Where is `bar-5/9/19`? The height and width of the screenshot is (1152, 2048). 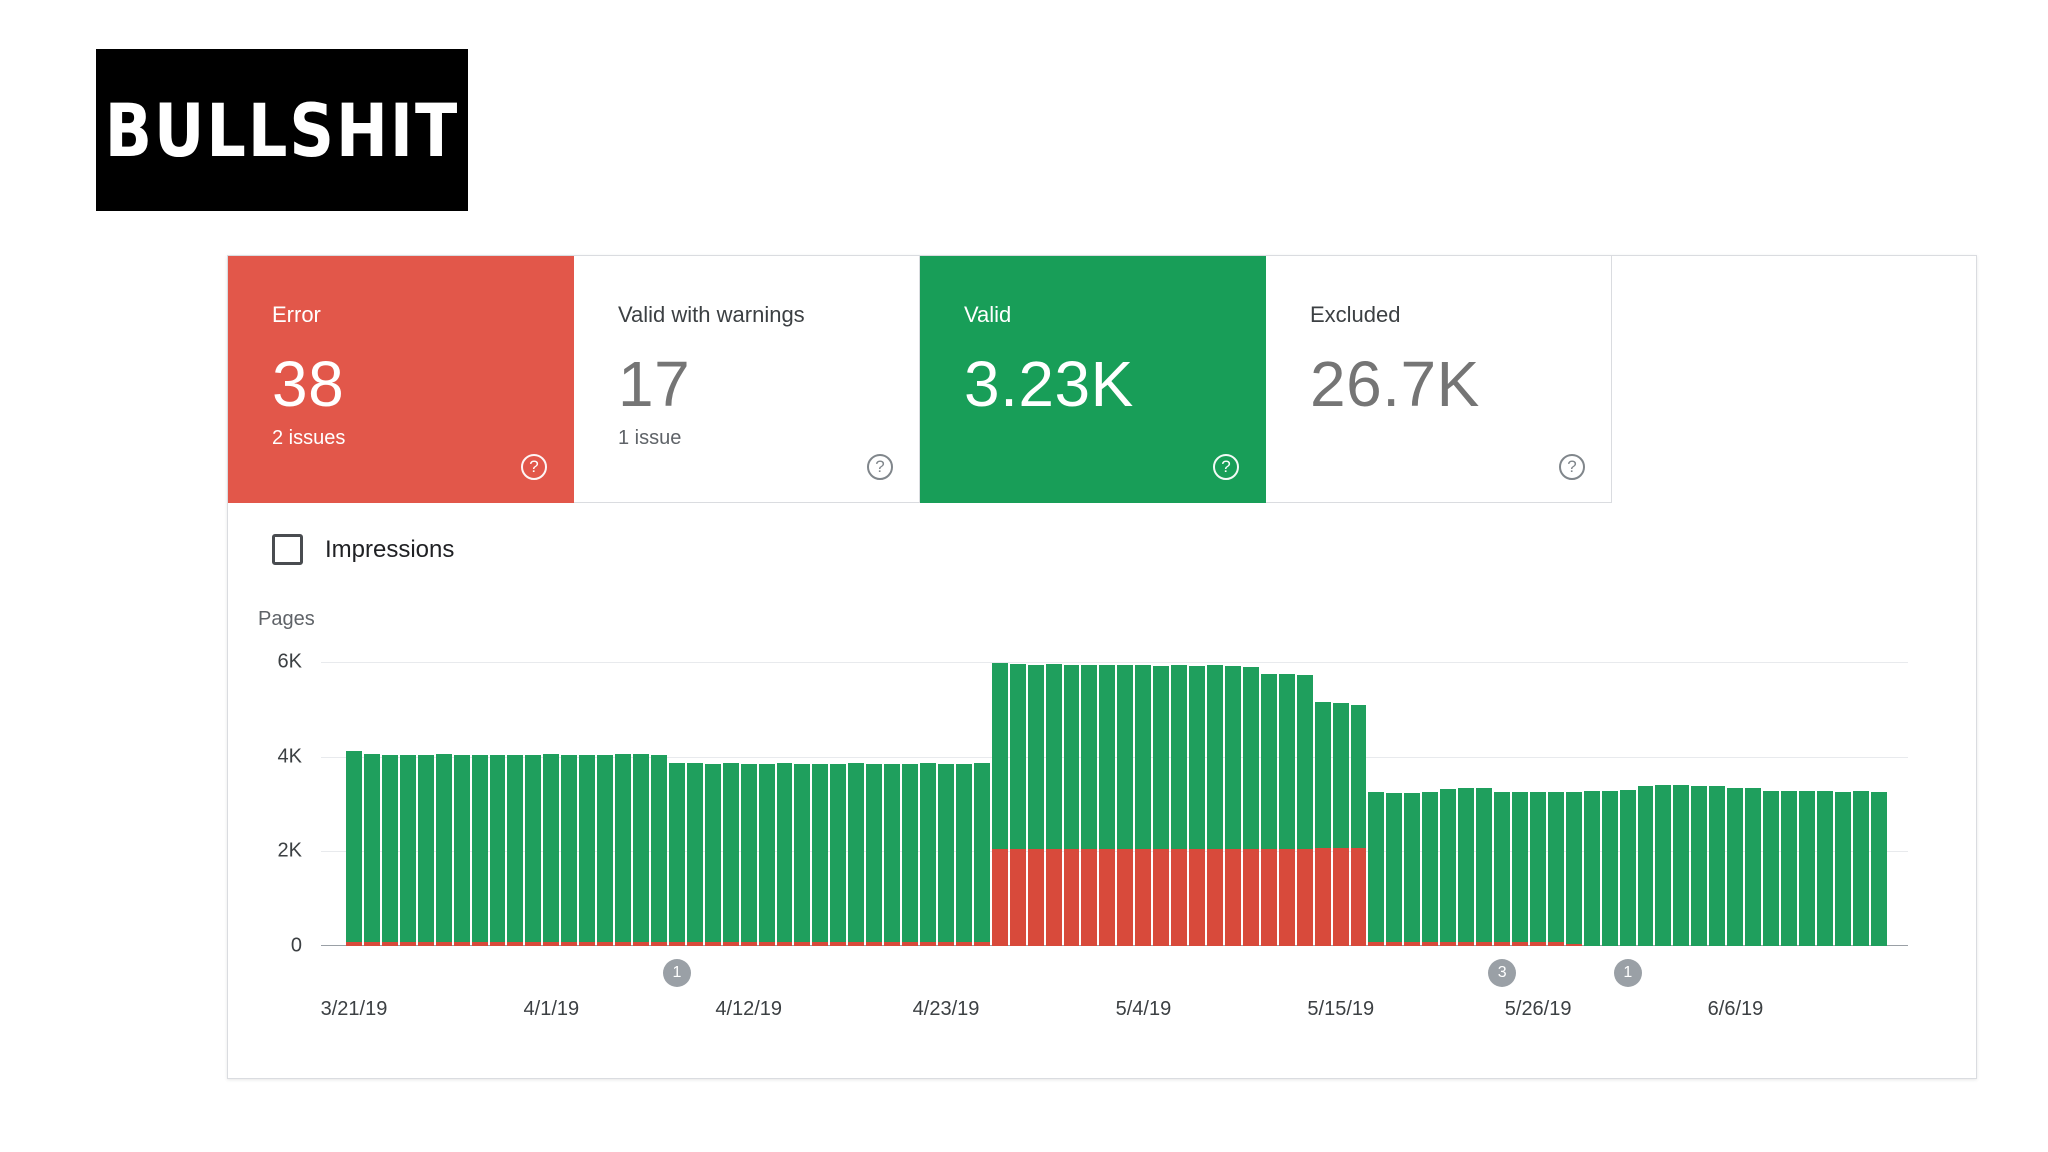
bar-5/9/19 is located at coordinates (1233, 804).